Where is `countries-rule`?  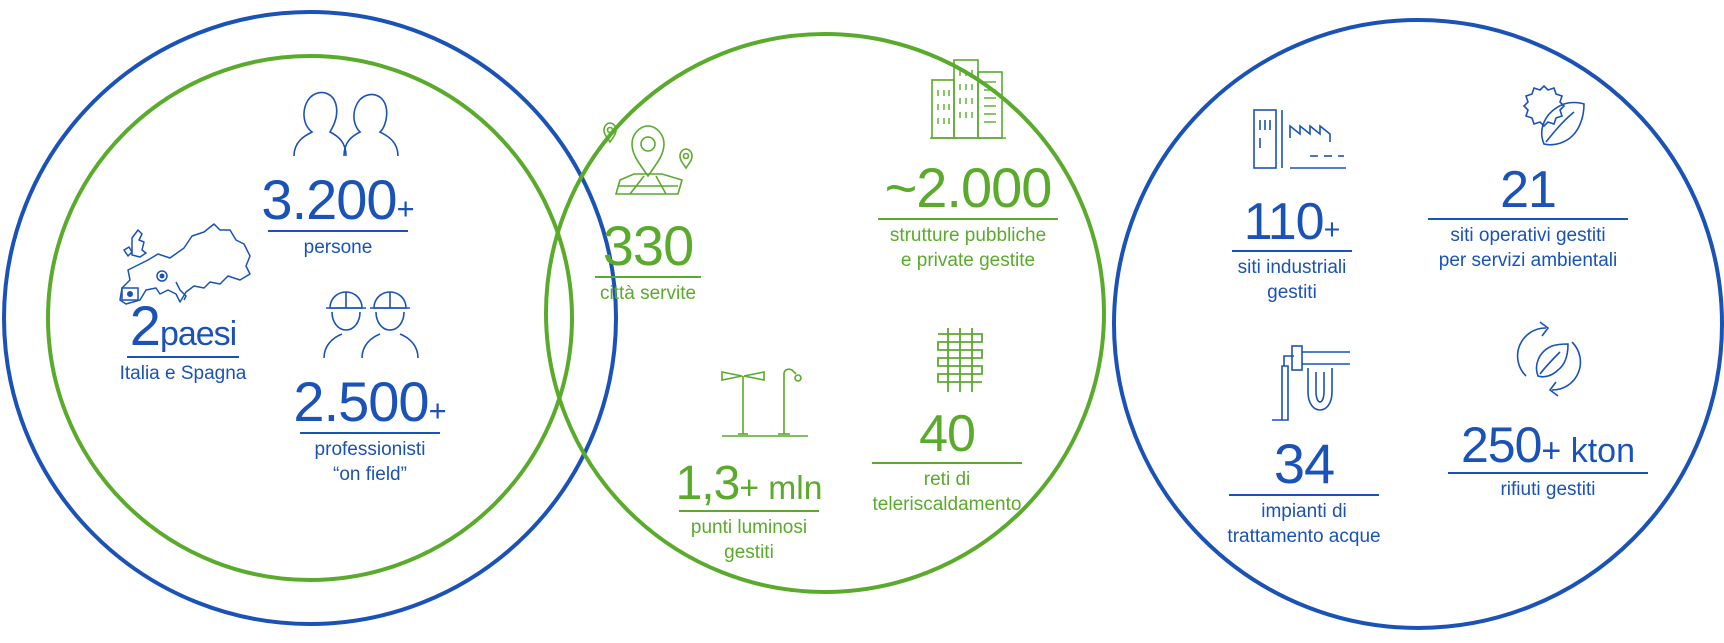
countries-rule is located at coordinates (183, 357).